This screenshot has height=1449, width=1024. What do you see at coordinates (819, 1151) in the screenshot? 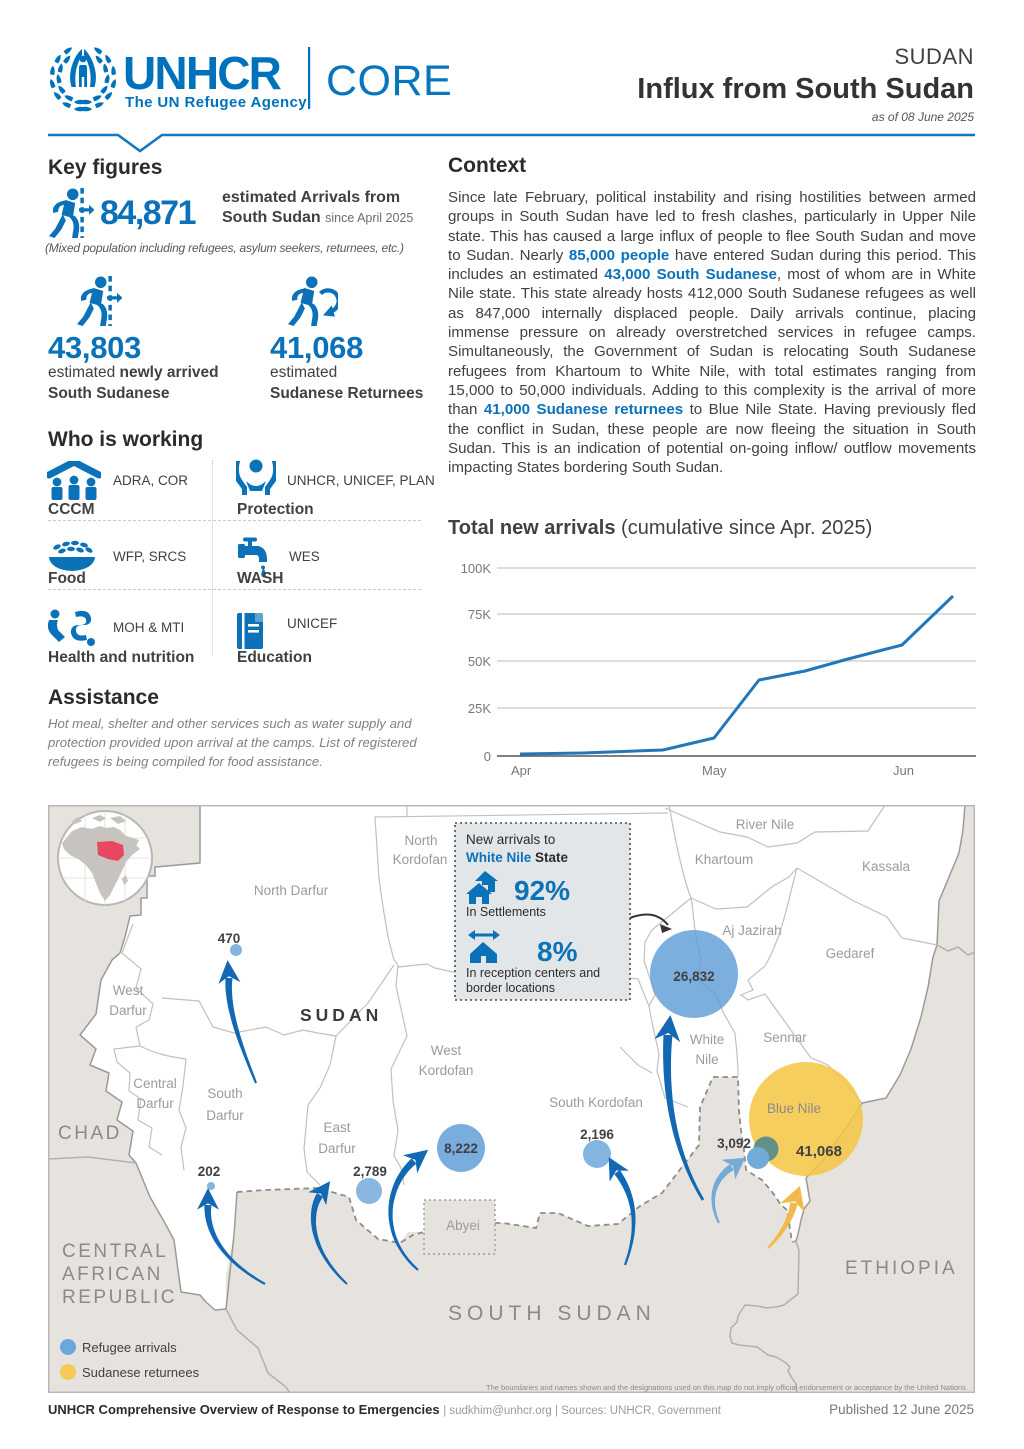
I see `svg-text: 41,068` at bounding box center [819, 1151].